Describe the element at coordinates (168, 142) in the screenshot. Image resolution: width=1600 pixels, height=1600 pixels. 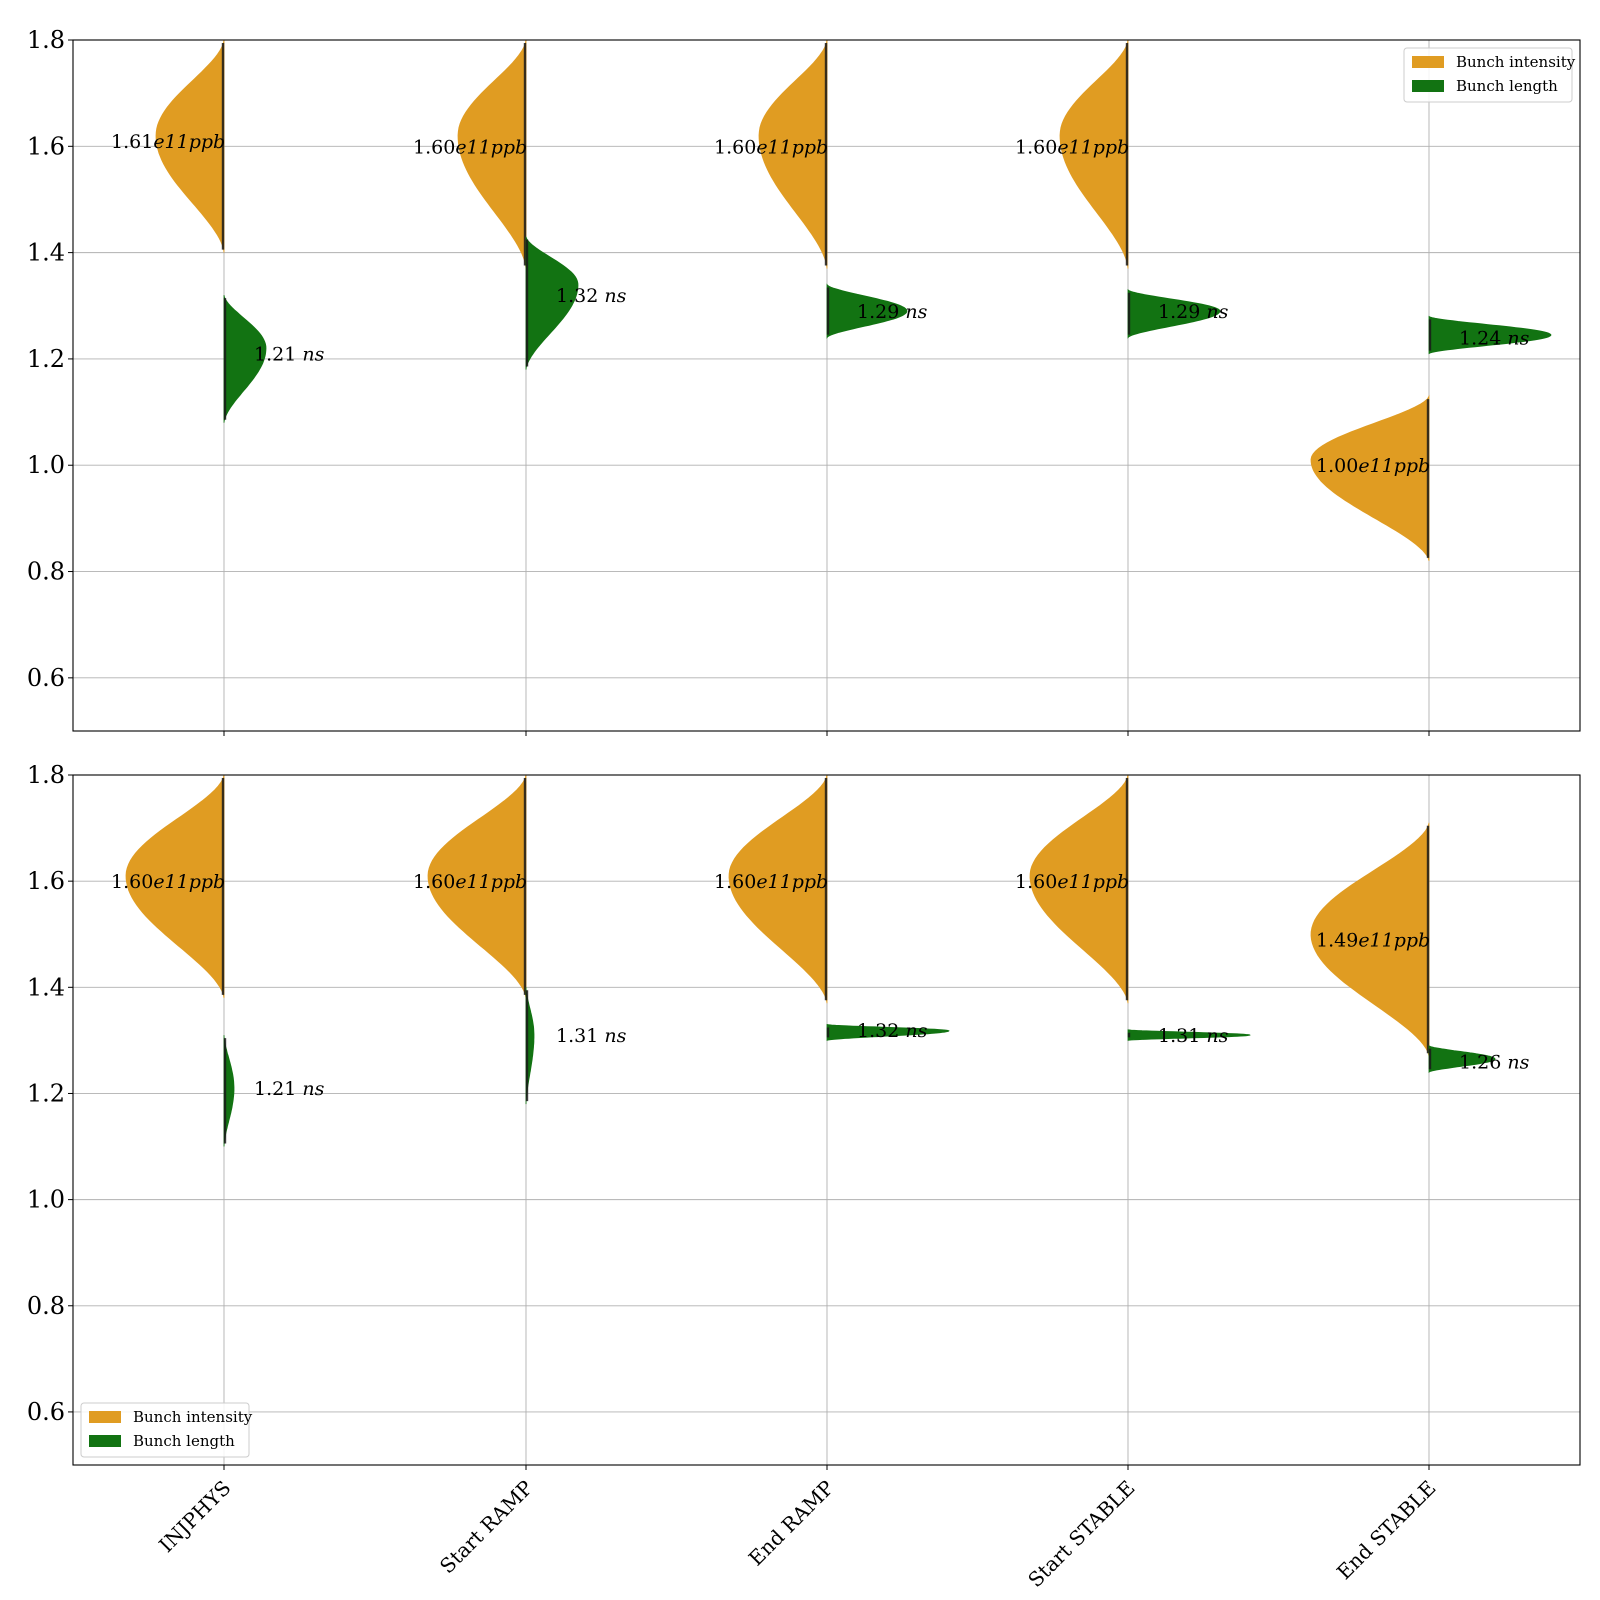
I see `intensity-value-label: 1.61e11ppb` at that location.